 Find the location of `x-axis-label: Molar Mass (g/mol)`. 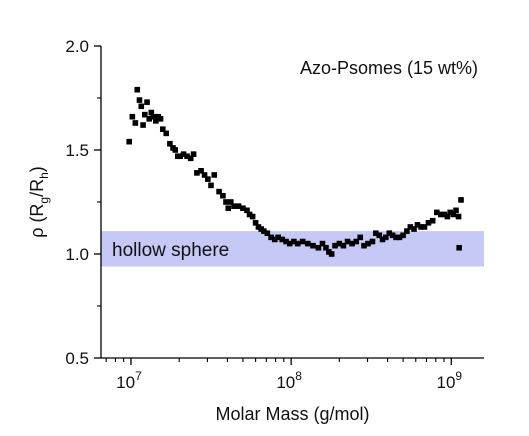

x-axis-label: Molar Mass (g/mol) is located at coordinates (292, 414).